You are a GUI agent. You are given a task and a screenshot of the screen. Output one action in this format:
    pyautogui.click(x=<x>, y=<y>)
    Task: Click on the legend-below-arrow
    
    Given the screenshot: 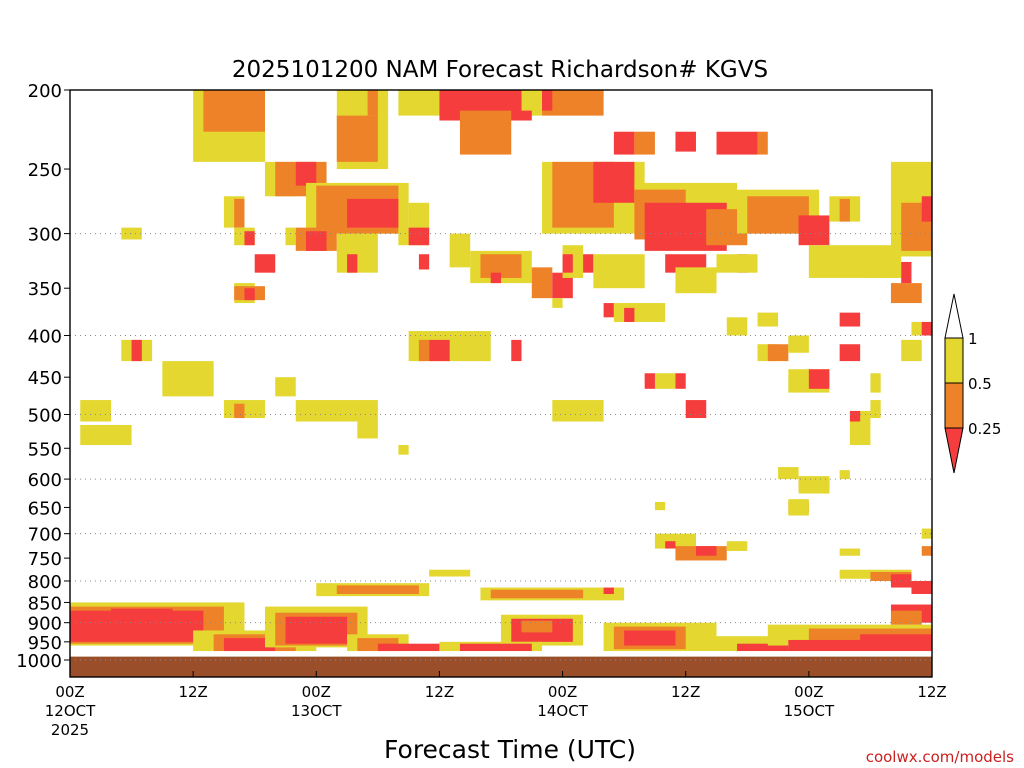 What is the action you would take?
    pyautogui.click(x=954, y=450)
    